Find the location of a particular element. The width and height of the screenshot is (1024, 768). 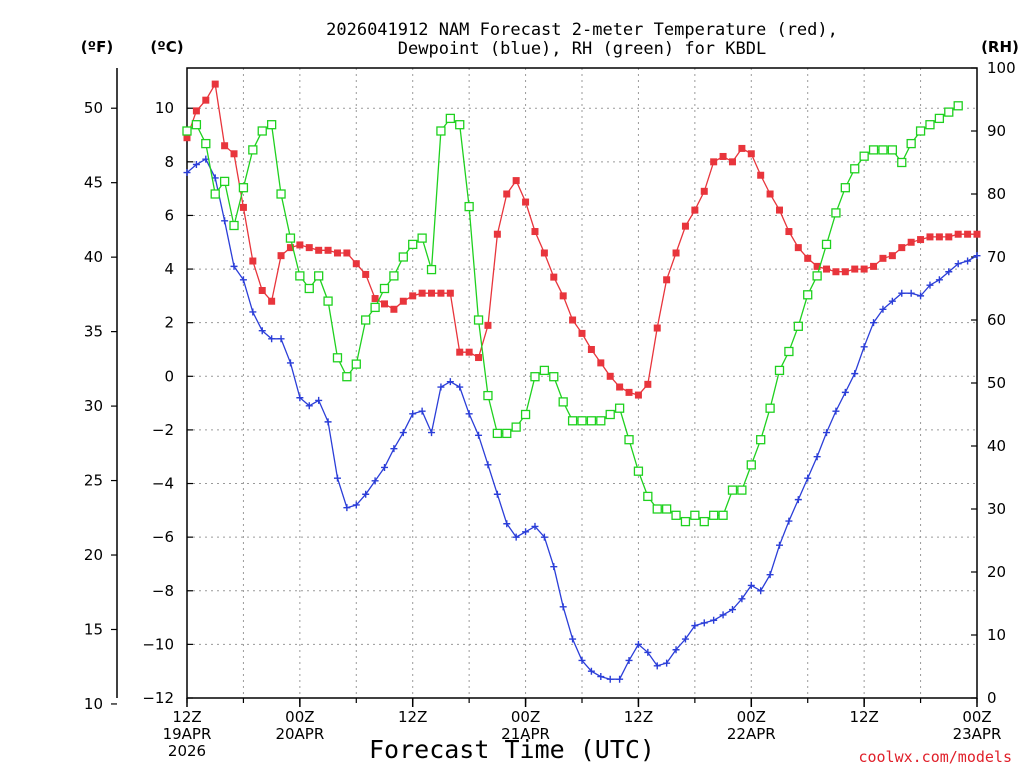

x-axis-label: Forecast Time (UTC) is located at coordinates (512, 749).